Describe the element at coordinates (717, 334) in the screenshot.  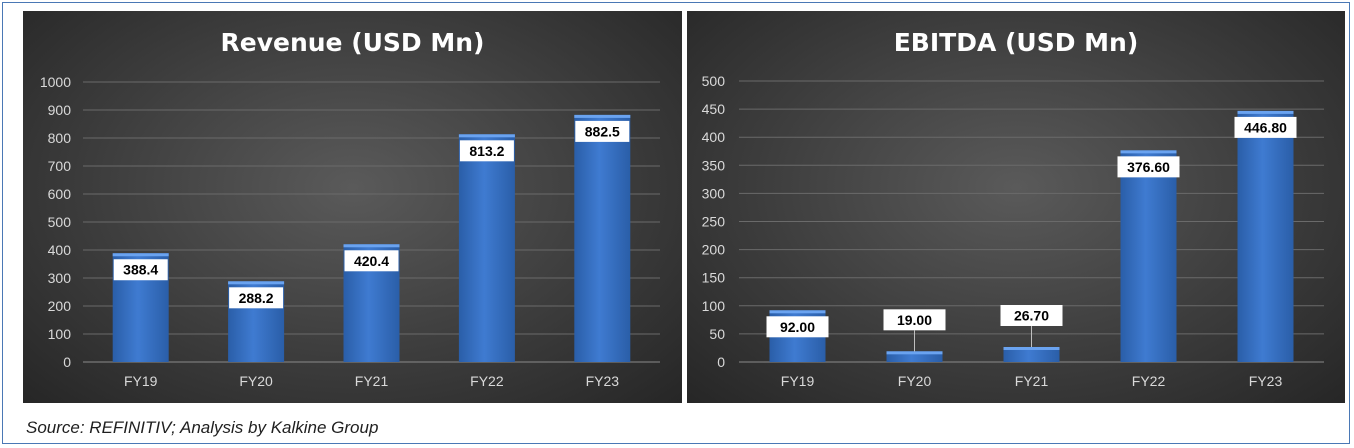
I see `y-tick-label: 50` at that location.